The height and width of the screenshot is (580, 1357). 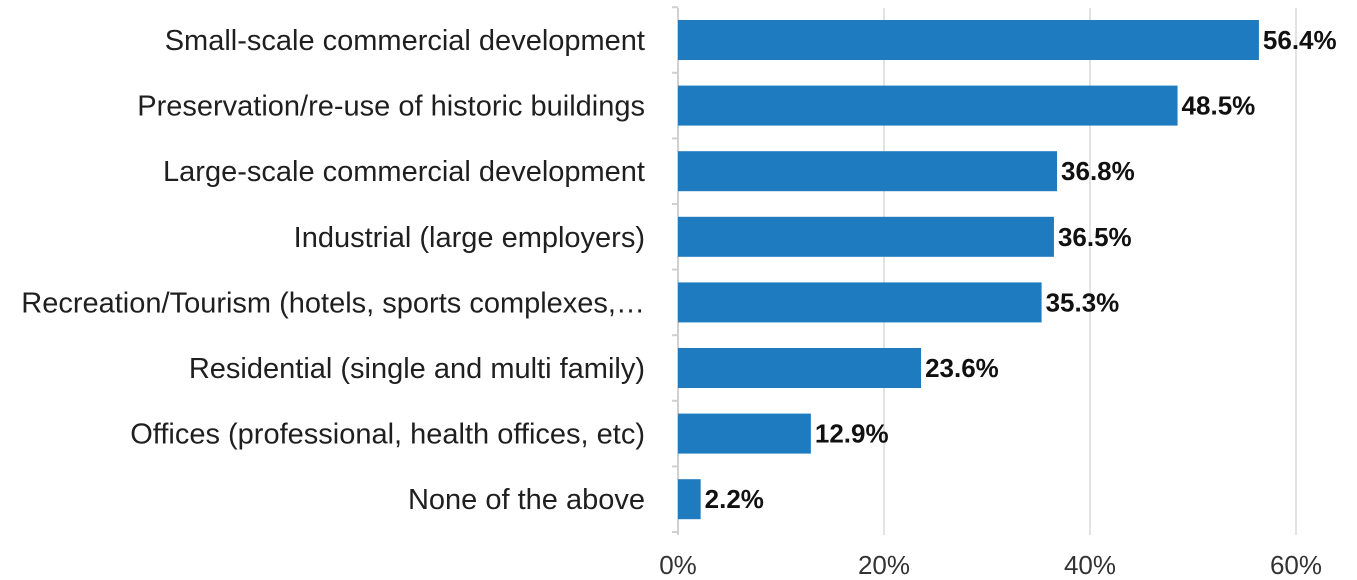 I want to click on tick-layer: 0% 20% 40% 60%, so click(x=990, y=565).